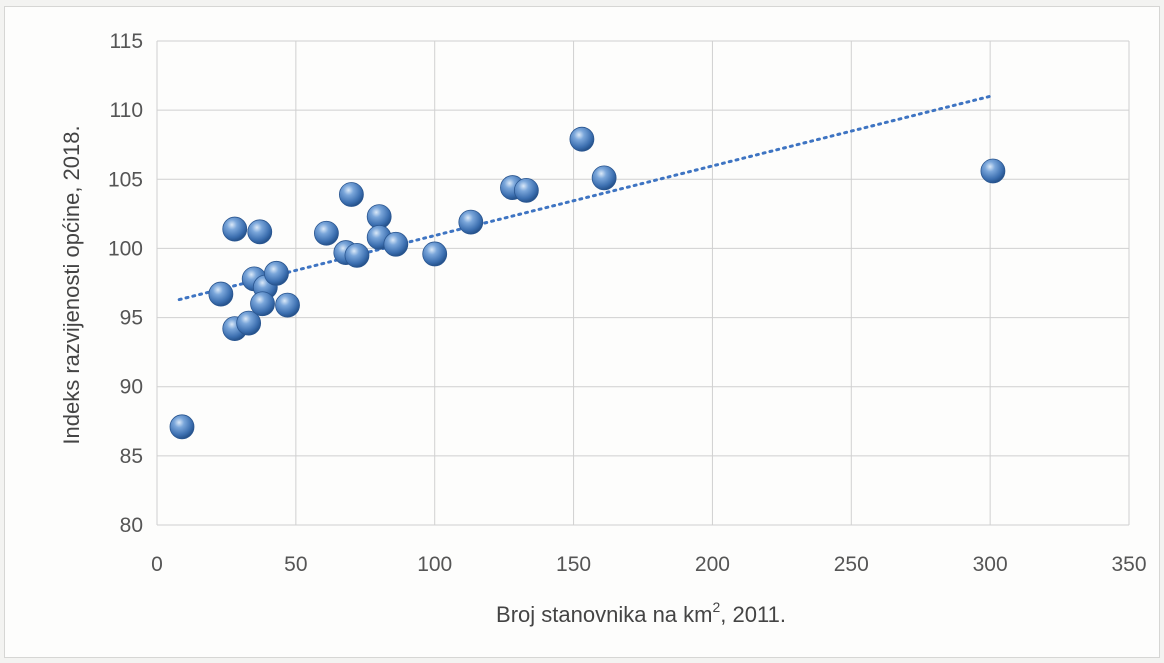 The height and width of the screenshot is (663, 1164). Describe the element at coordinates (753, 614) in the screenshot. I see `x-axis-title-suffix: , 2011.` at that location.